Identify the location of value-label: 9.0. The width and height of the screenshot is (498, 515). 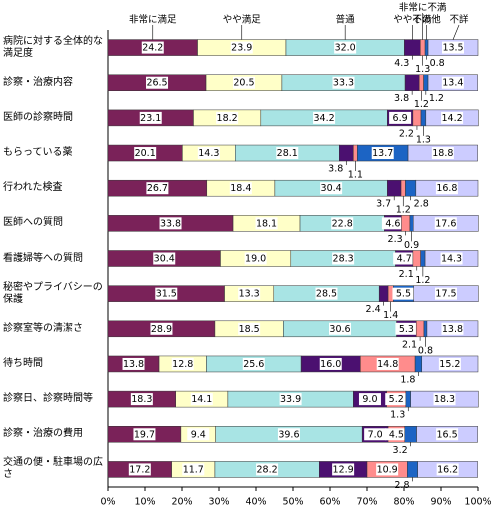
(369, 399).